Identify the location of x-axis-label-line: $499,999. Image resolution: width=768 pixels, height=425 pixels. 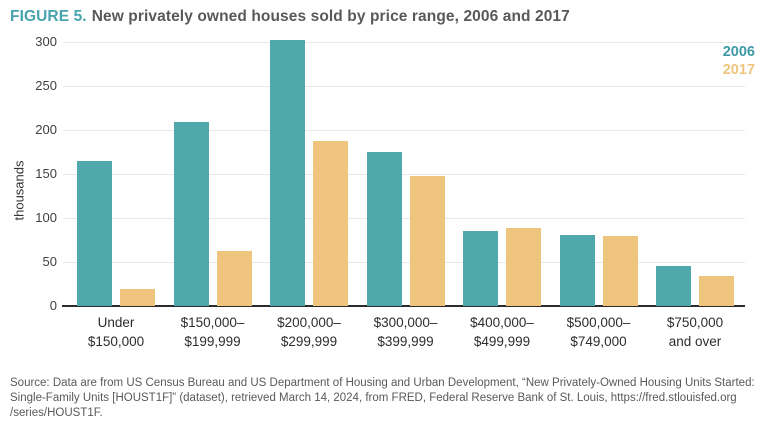
(502, 341).